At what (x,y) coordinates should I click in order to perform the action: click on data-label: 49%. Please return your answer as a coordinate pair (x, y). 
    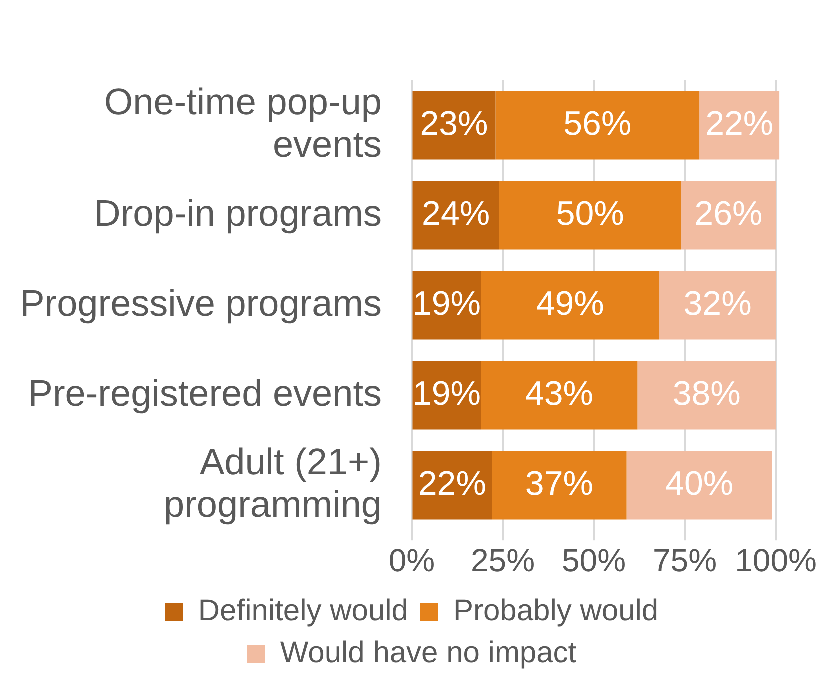
    Looking at the image, I should click on (570, 303).